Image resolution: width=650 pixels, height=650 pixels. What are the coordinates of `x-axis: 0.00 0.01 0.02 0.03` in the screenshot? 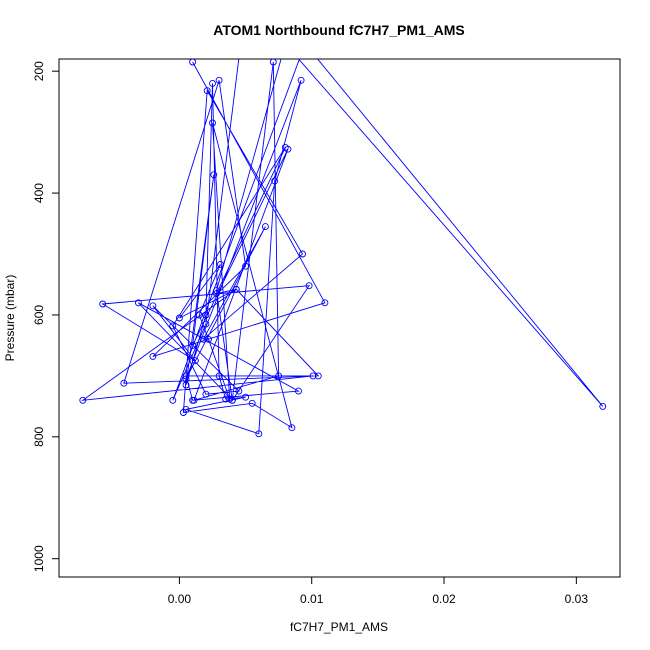 It's located at (378, 591).